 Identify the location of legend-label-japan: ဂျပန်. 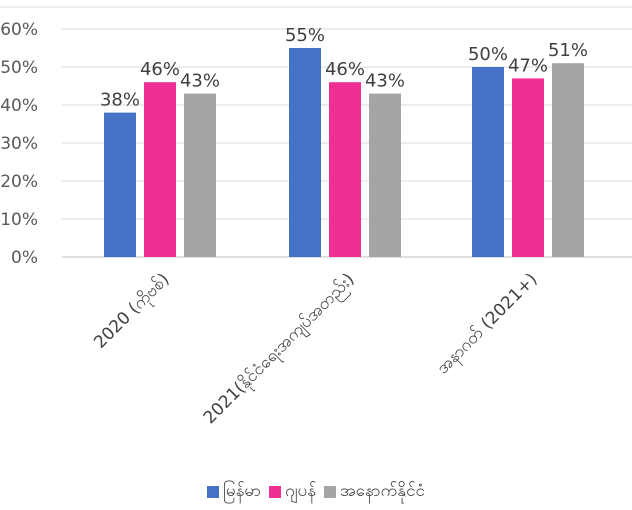
(301, 490).